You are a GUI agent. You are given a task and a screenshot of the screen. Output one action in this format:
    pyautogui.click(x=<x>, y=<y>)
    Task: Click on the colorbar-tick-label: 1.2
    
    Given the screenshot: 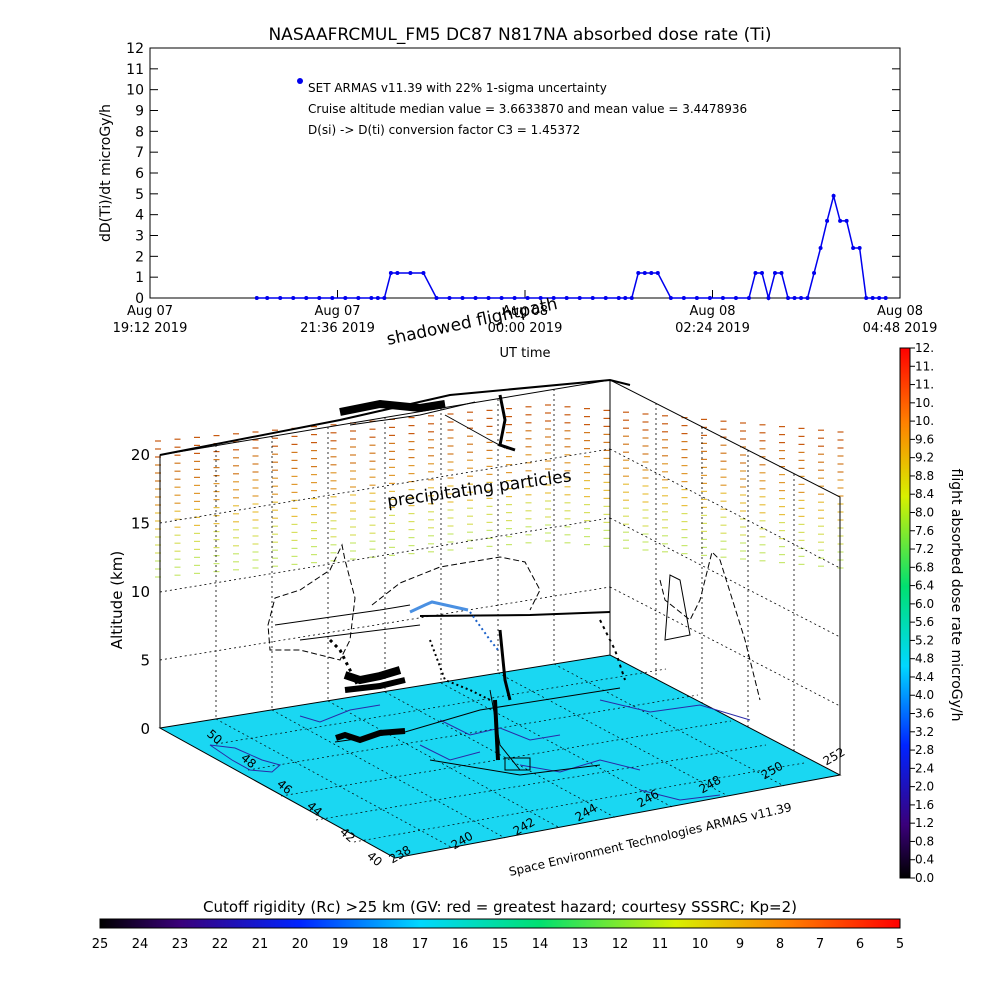 What is the action you would take?
    pyautogui.click(x=924, y=823)
    